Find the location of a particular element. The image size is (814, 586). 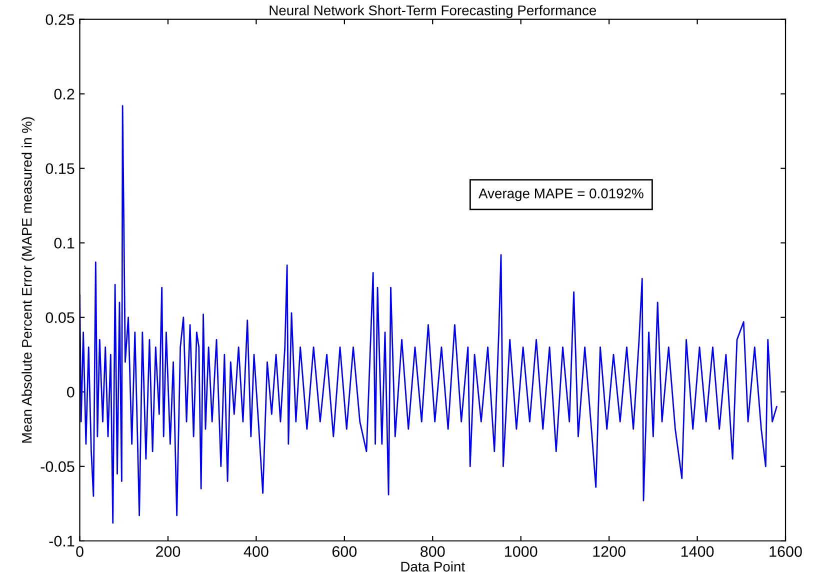

y-tick-label: -0.1 is located at coordinates (61, 541).